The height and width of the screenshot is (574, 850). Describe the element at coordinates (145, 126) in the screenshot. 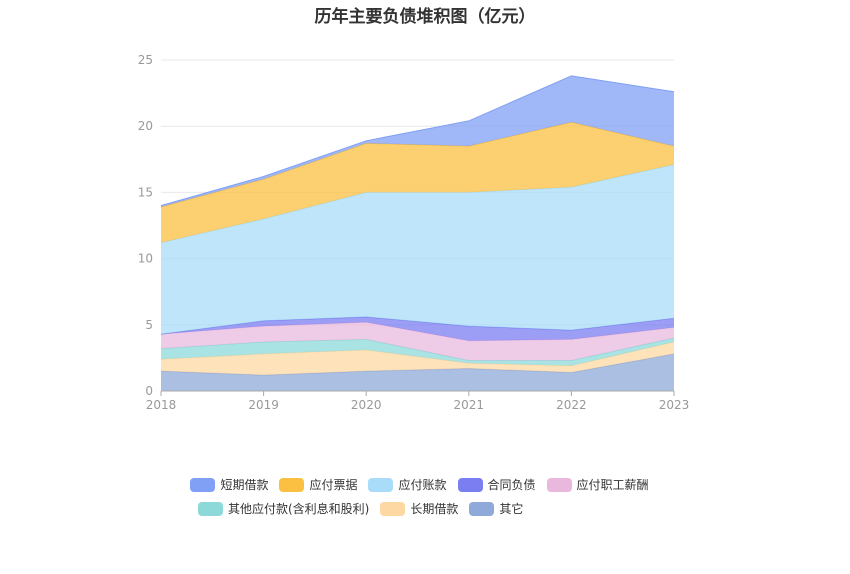

I see `y-tick-label: 20` at that location.